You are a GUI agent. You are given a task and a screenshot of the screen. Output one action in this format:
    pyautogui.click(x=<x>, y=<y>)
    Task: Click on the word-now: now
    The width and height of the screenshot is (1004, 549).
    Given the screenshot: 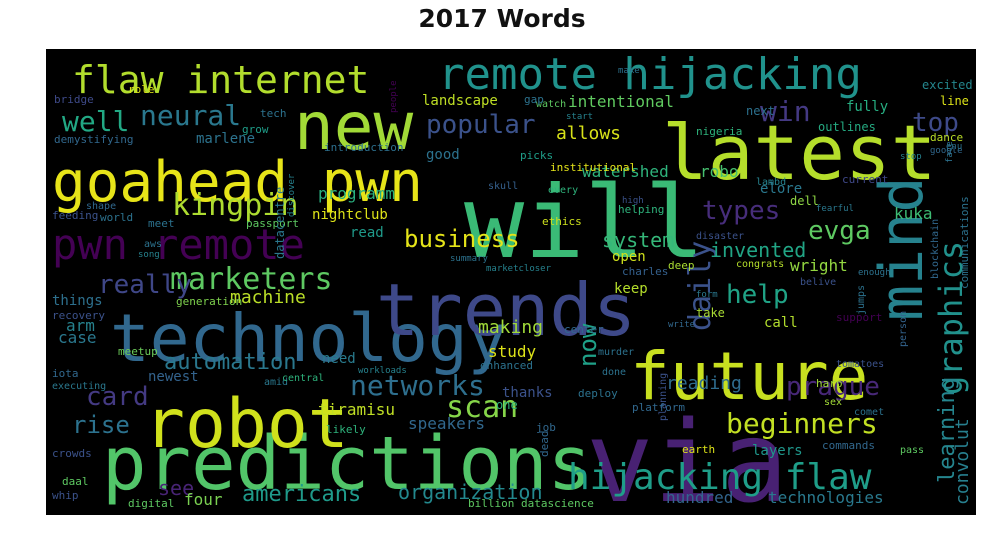 What is the action you would take?
    pyautogui.click(x=588, y=345)
    